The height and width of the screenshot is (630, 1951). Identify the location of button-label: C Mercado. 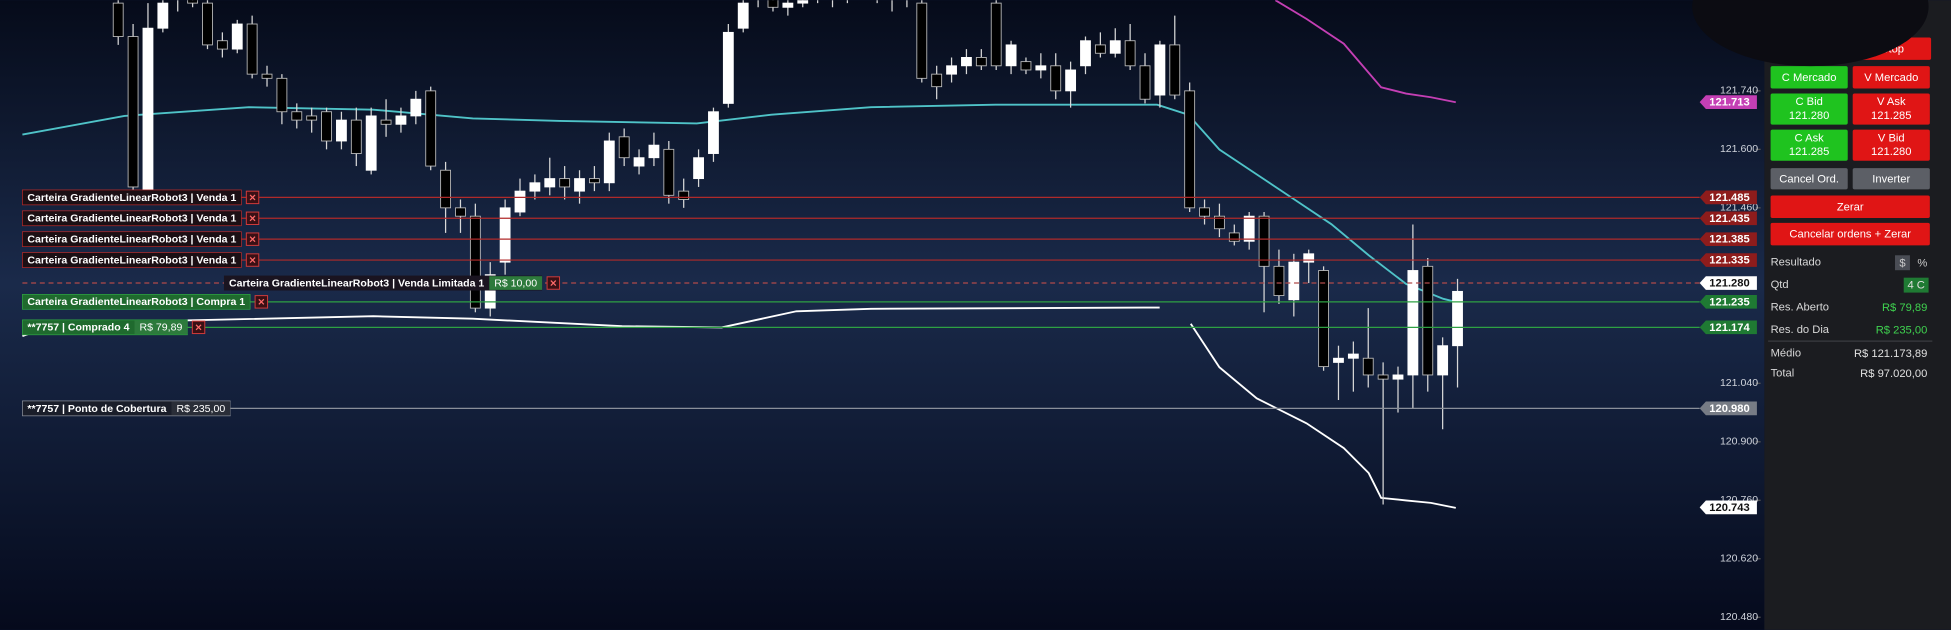
(1809, 78).